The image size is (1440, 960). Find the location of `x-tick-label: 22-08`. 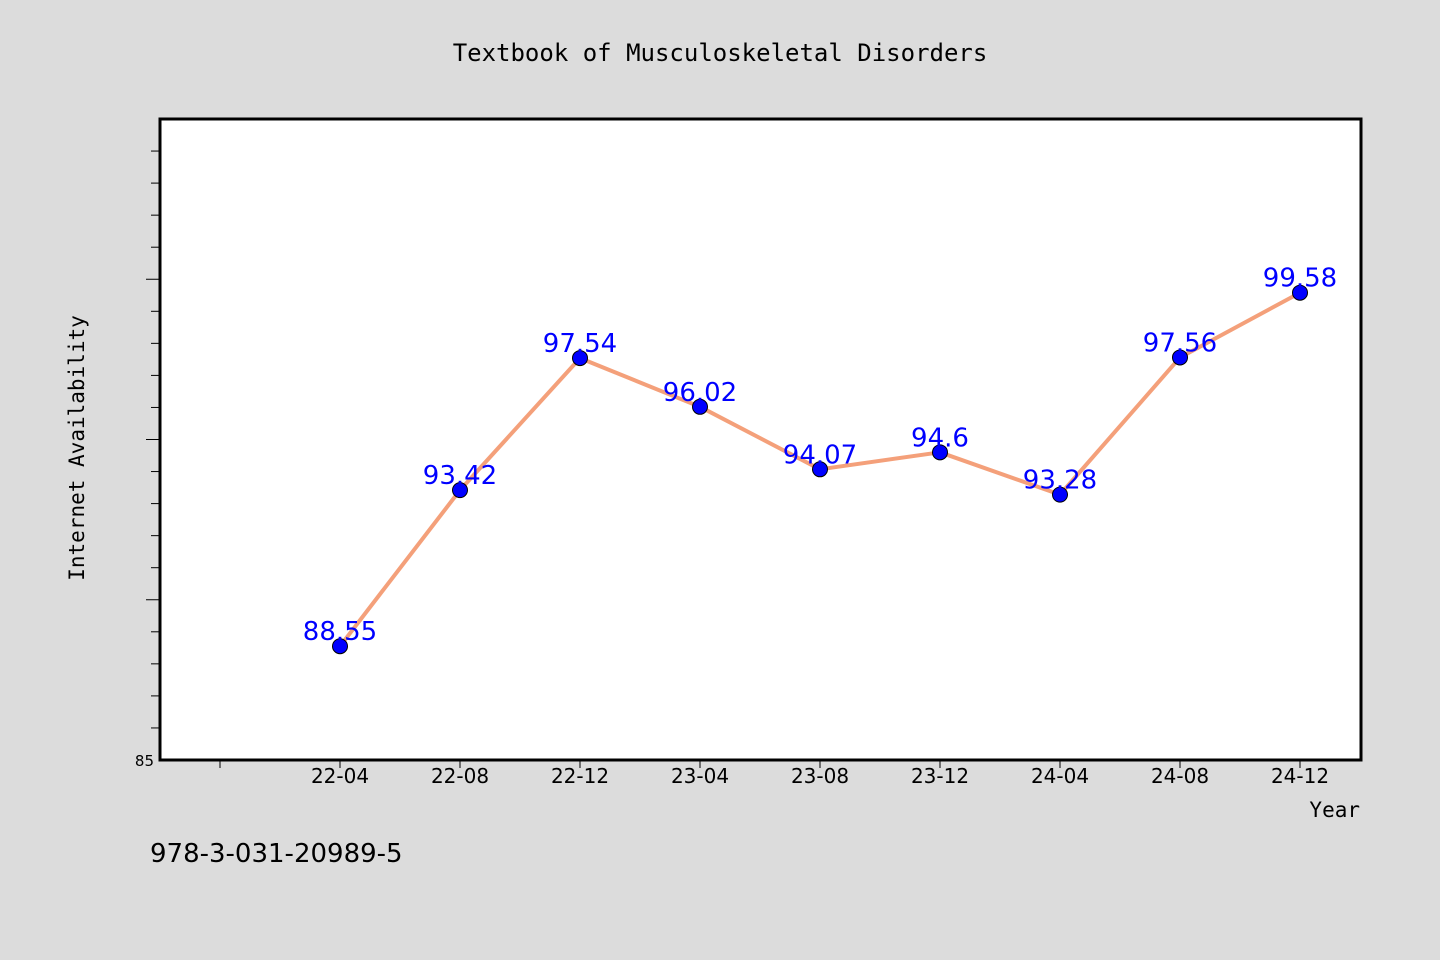

x-tick-label: 22-08 is located at coordinates (460, 776).